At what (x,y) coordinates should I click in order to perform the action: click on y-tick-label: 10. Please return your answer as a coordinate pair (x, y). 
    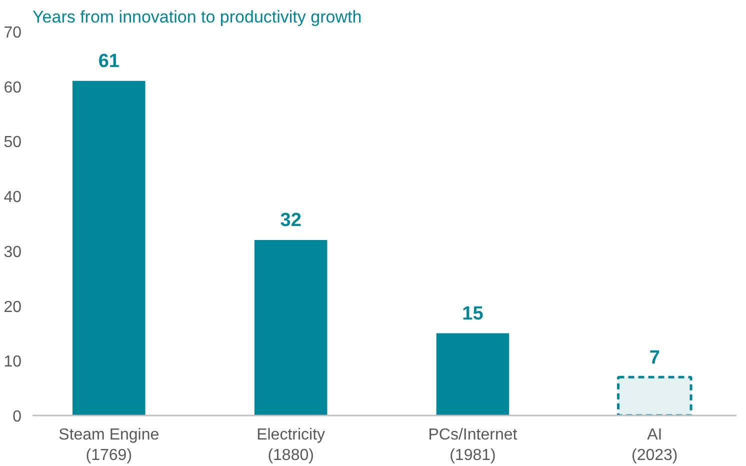
    Looking at the image, I should click on (13, 362).